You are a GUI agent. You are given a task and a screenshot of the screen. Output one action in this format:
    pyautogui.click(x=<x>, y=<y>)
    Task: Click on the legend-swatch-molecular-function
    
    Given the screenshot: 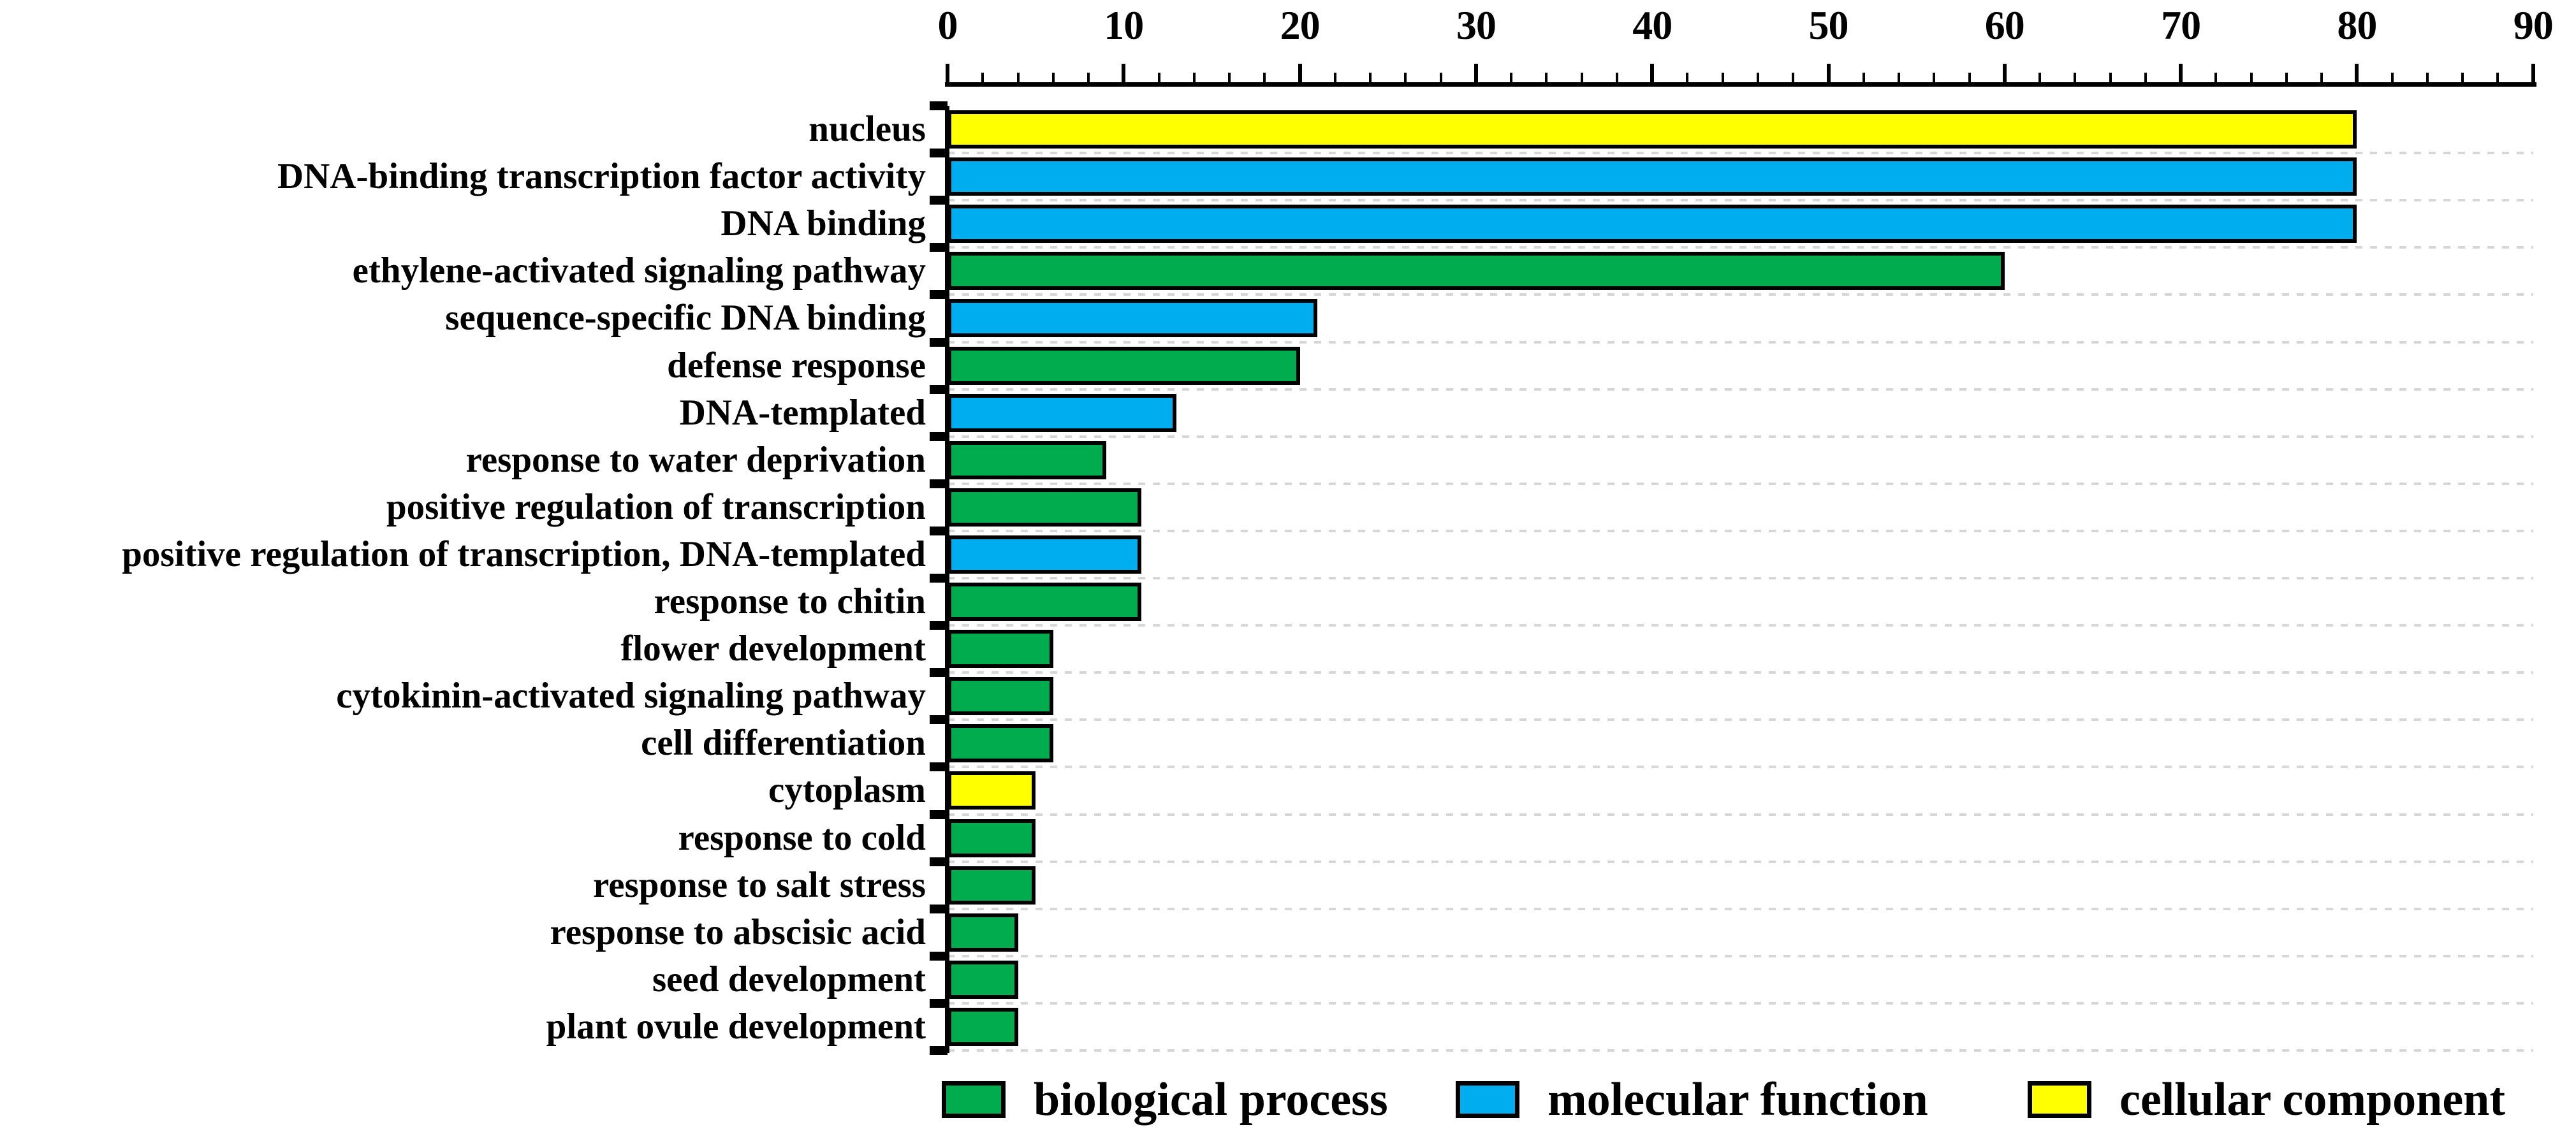 What is the action you would take?
    pyautogui.click(x=1487, y=1099)
    